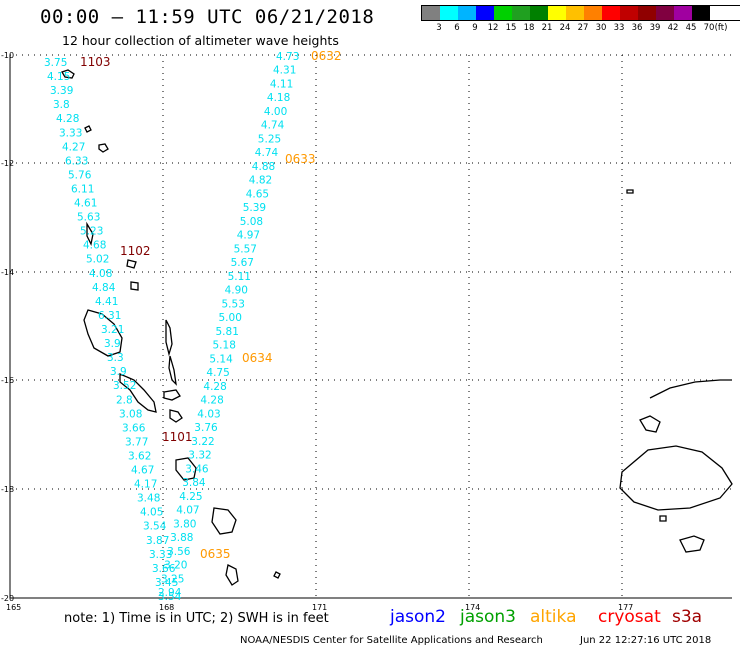 The image size is (740, 650). What do you see at coordinates (685, 406) in the screenshot?
I see `island-new-caledonia-north` at bounding box center [685, 406].